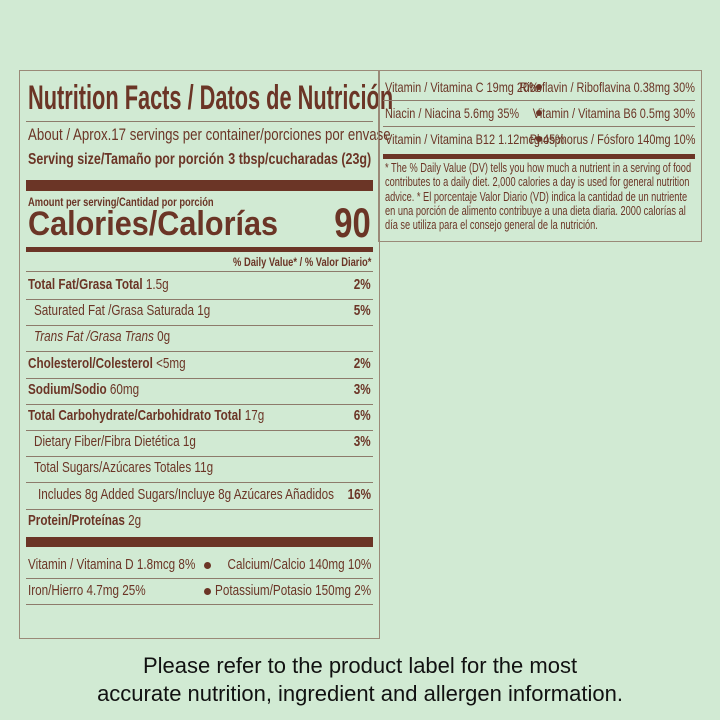 The width and height of the screenshot is (720, 720). I want to click on amount-per-serving: Amount per serving/Cantidad por porción, so click(121, 202).